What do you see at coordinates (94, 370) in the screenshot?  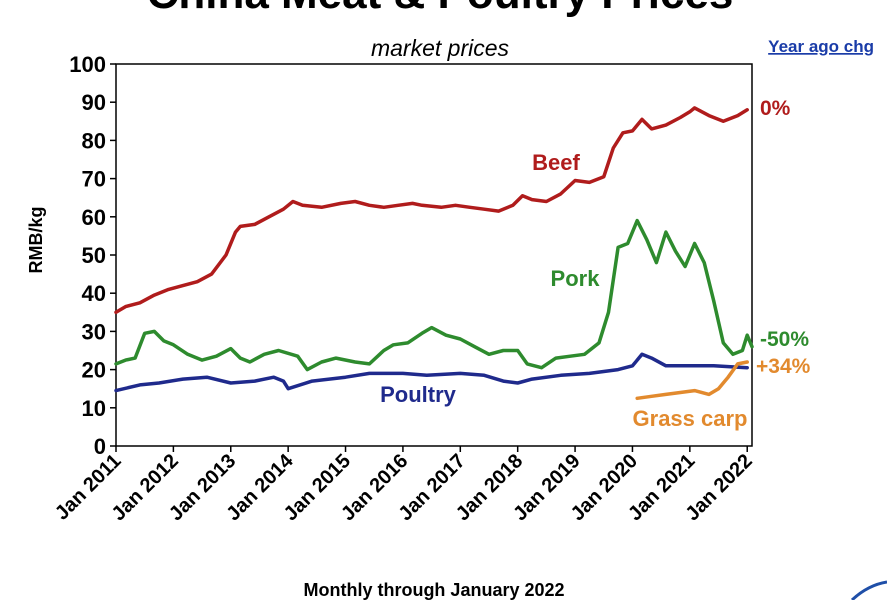 I see `y-tick-label: 20` at bounding box center [94, 370].